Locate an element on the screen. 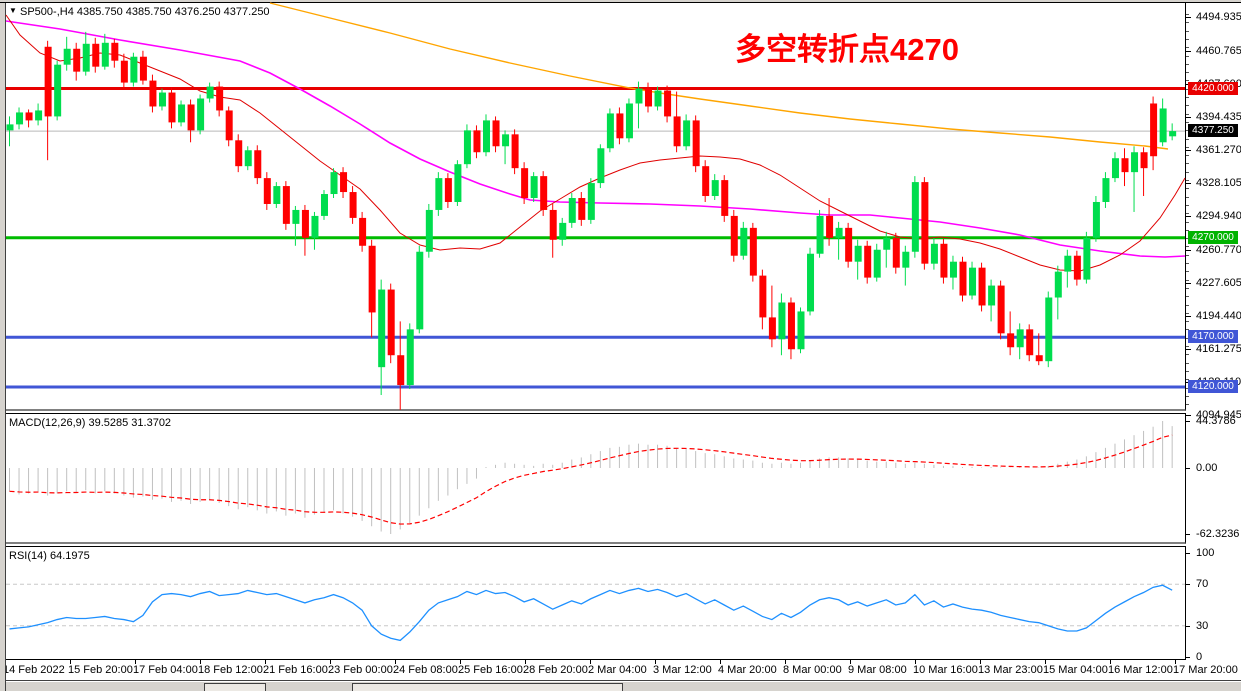  time-axis-label: 4 Mar 20:00 is located at coordinates (747, 670).